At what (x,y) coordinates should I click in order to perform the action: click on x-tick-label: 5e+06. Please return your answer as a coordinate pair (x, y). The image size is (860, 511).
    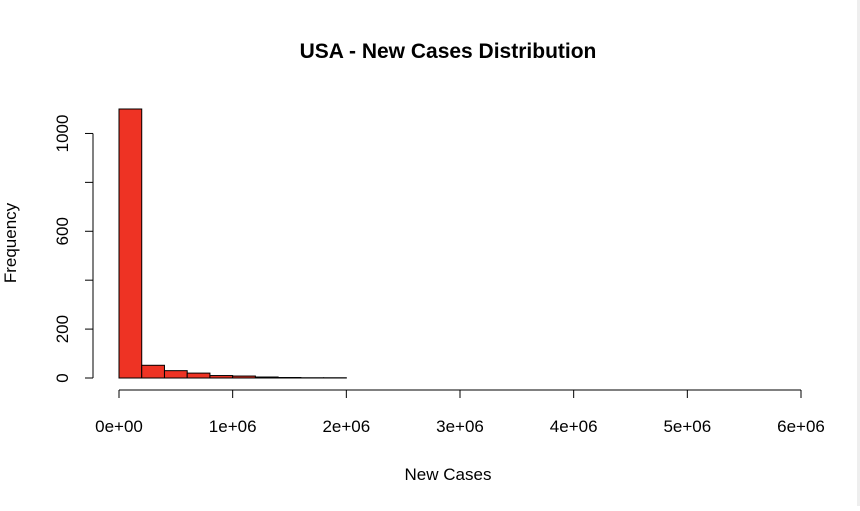
    Looking at the image, I should click on (687, 426).